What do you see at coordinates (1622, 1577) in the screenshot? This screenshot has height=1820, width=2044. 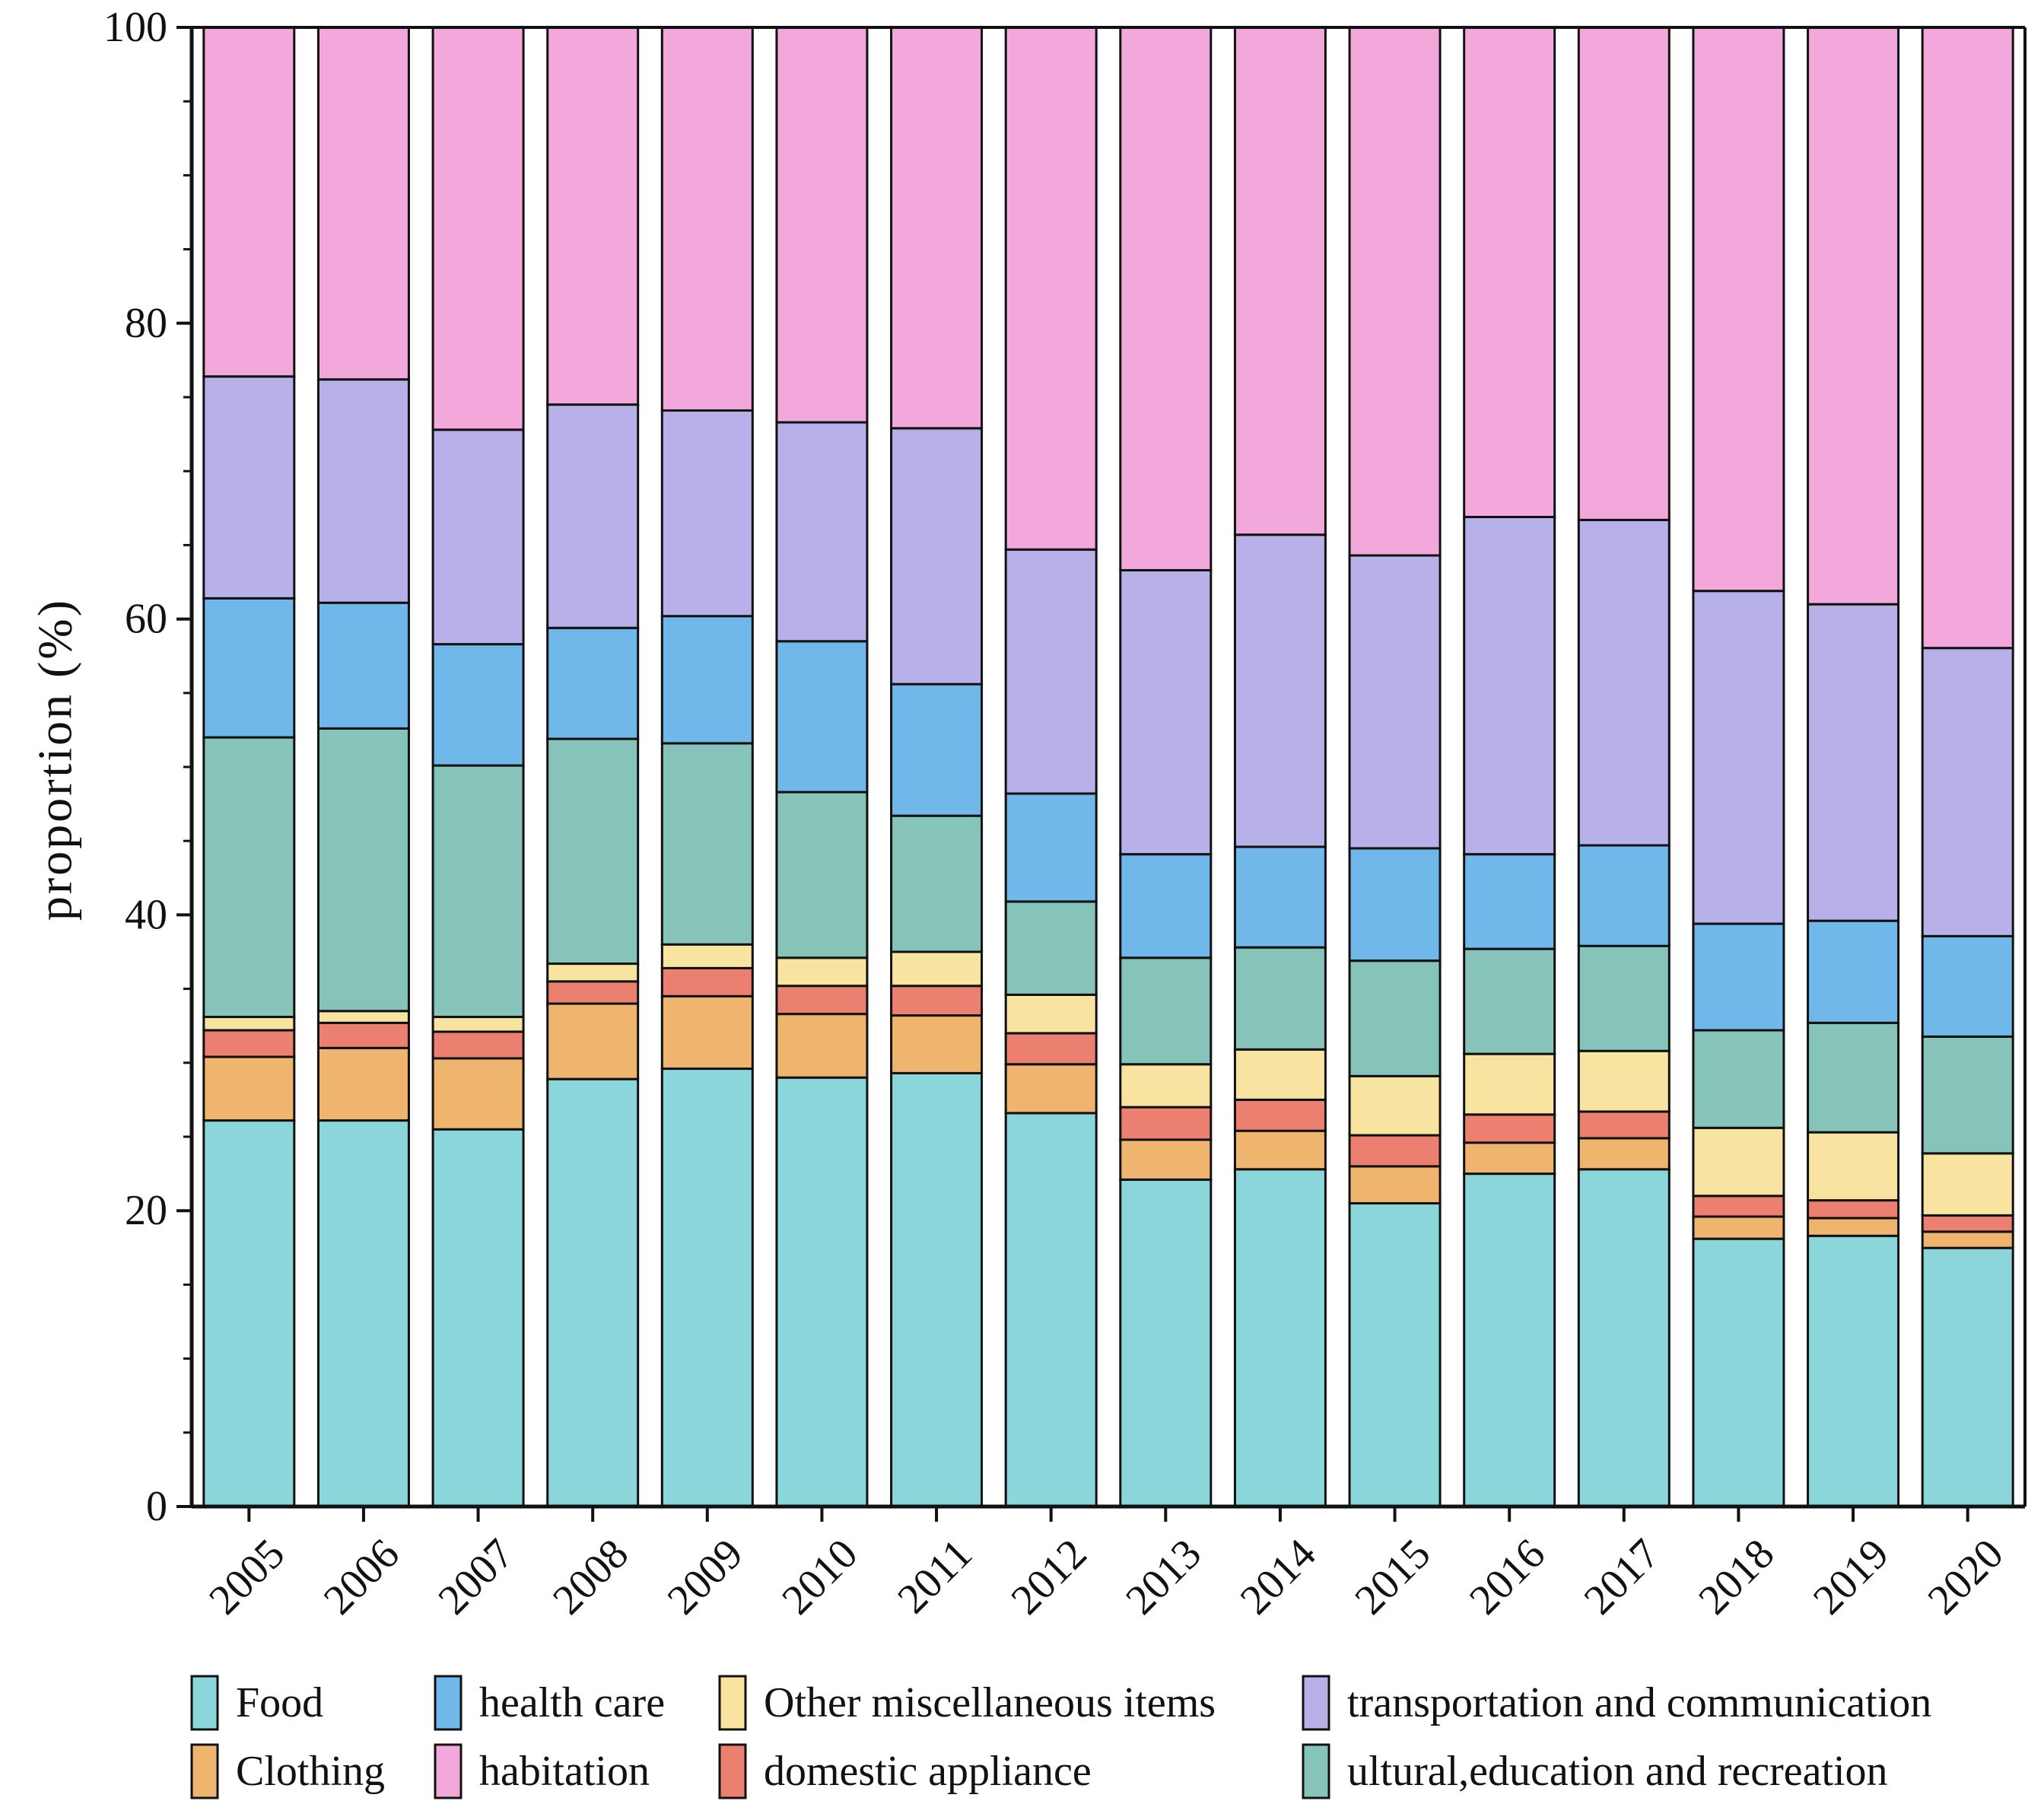 I see `x-tick-label-2017: 2017` at bounding box center [1622, 1577].